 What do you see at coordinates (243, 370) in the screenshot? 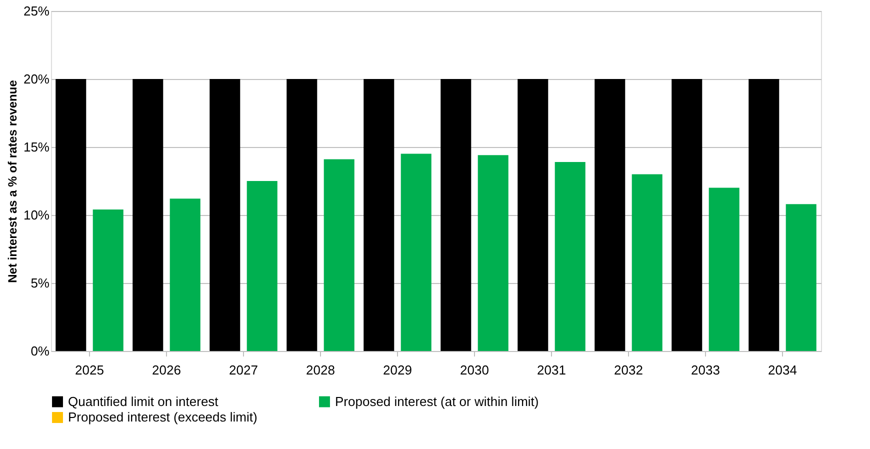
I see `x-tick-label: 2027` at bounding box center [243, 370].